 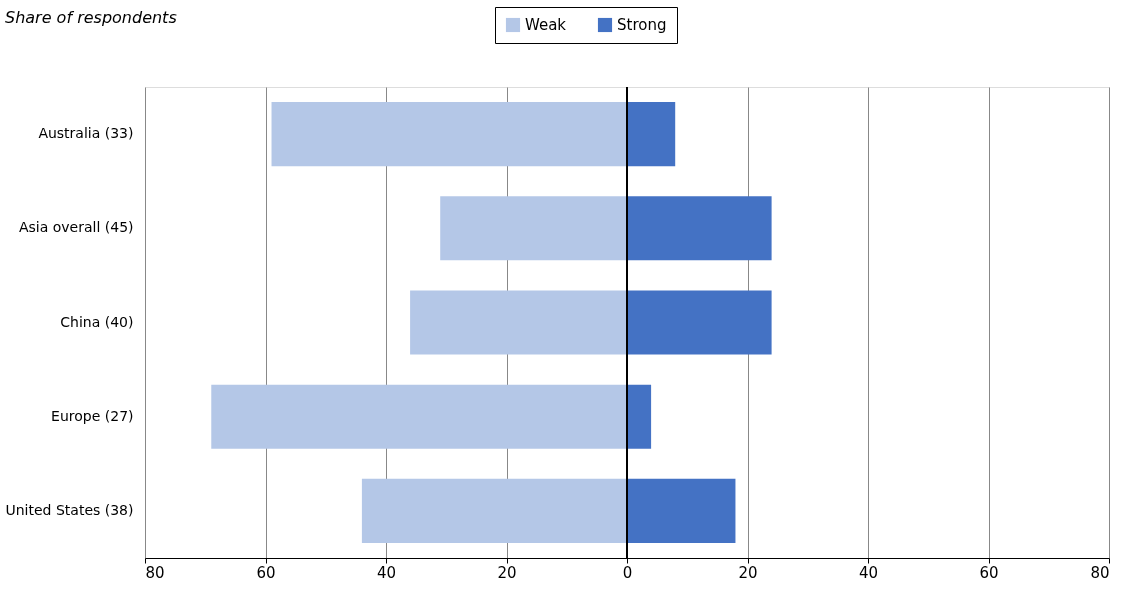 What do you see at coordinates (97, 321) in the screenshot?
I see `y-tick-label: China (40)` at bounding box center [97, 321].